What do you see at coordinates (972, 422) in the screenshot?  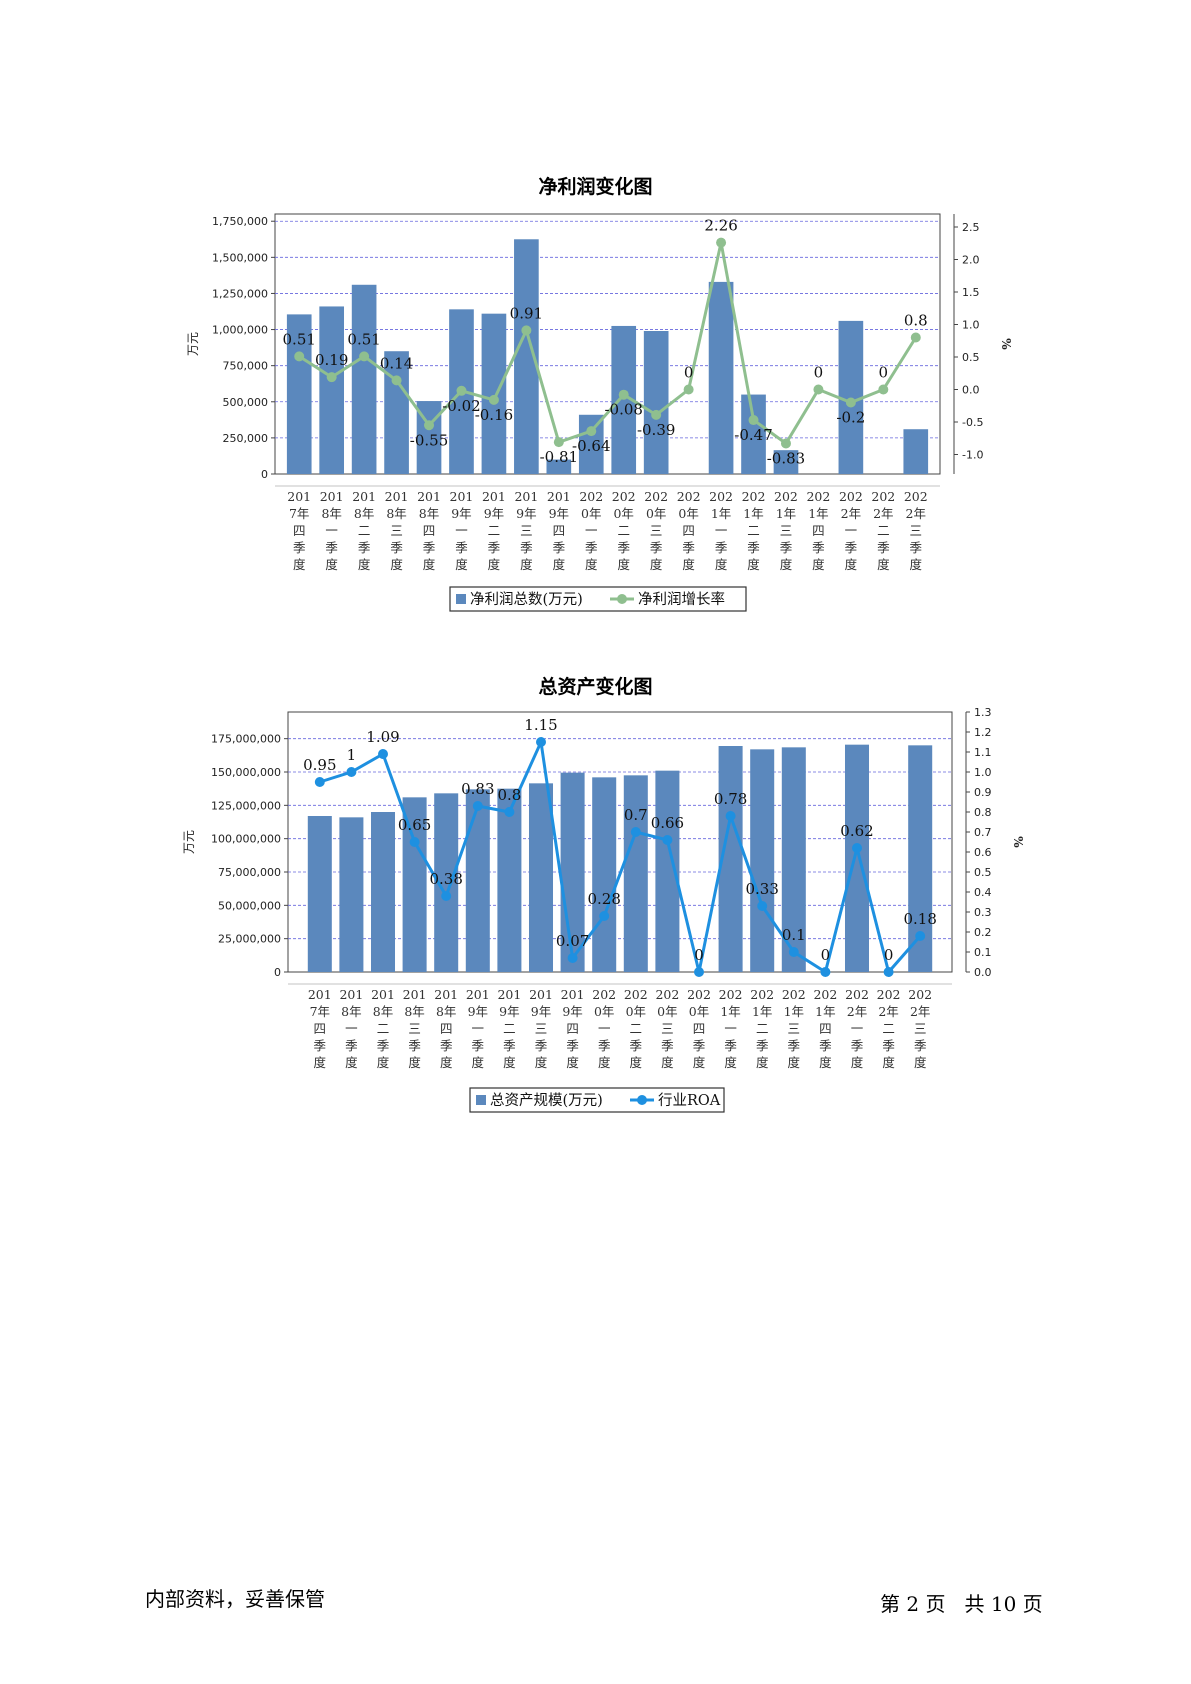 I see `y-right-tick-label: -0.5` at bounding box center [972, 422].